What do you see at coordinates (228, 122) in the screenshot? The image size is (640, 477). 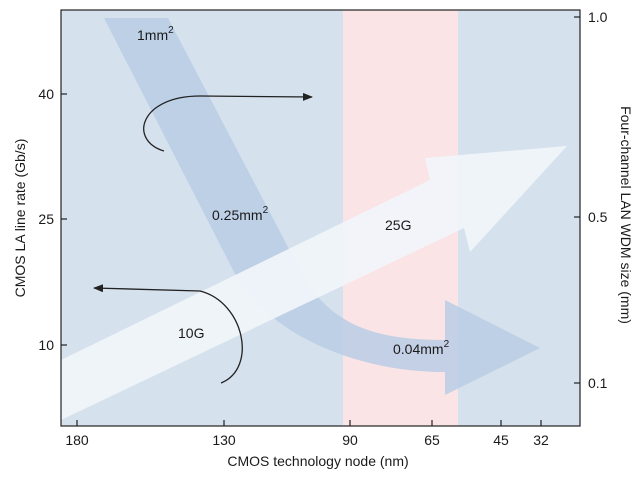 I see `curved-arrow-upper` at bounding box center [228, 122].